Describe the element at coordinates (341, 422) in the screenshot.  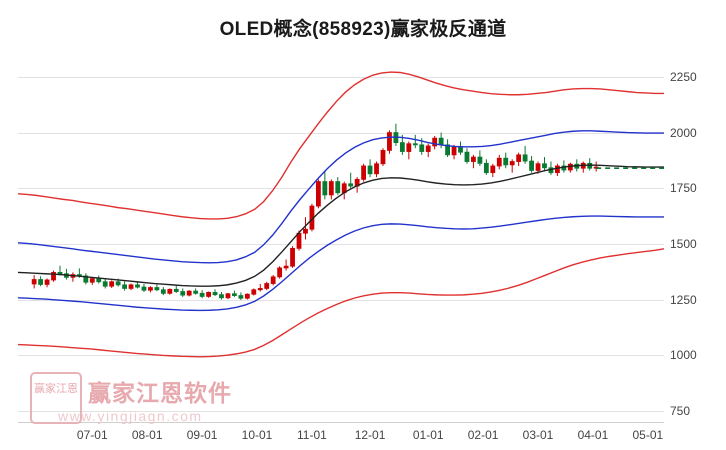
I see `x-axis-line` at that location.